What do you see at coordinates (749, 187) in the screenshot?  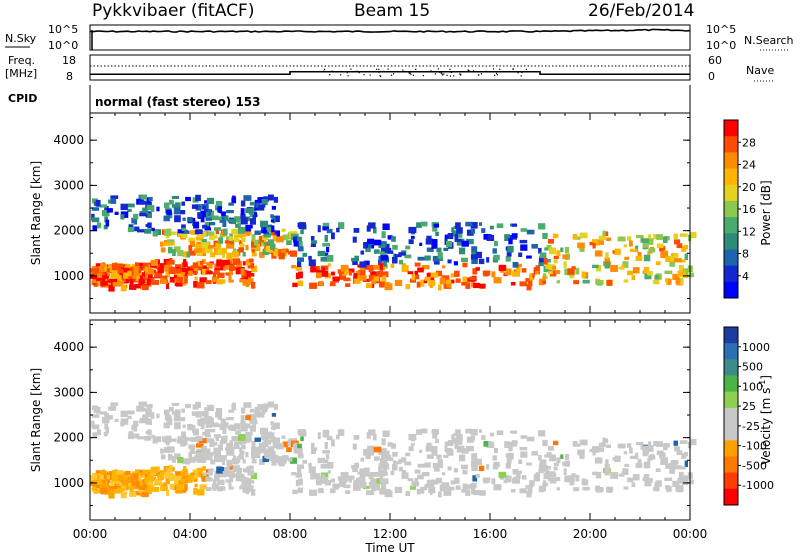 I see `power-colorbar-tick-label: 20` at bounding box center [749, 187].